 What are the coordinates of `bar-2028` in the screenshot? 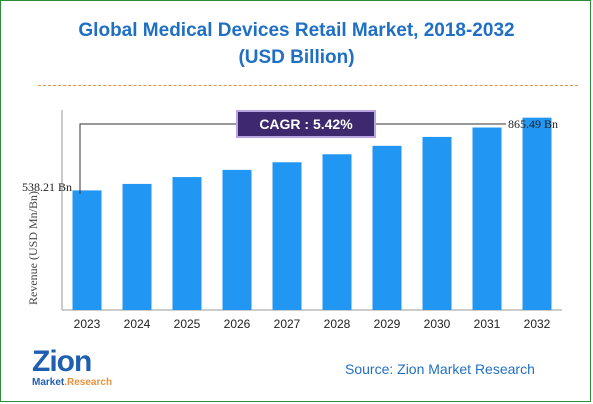 It's located at (337, 232).